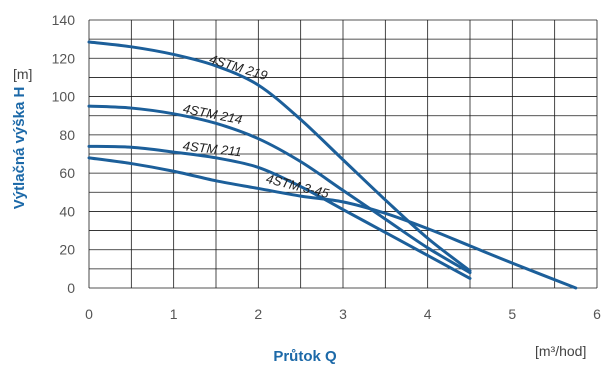 The image size is (603, 365). I want to click on x-axis-title: Průtok Q, so click(305, 356).